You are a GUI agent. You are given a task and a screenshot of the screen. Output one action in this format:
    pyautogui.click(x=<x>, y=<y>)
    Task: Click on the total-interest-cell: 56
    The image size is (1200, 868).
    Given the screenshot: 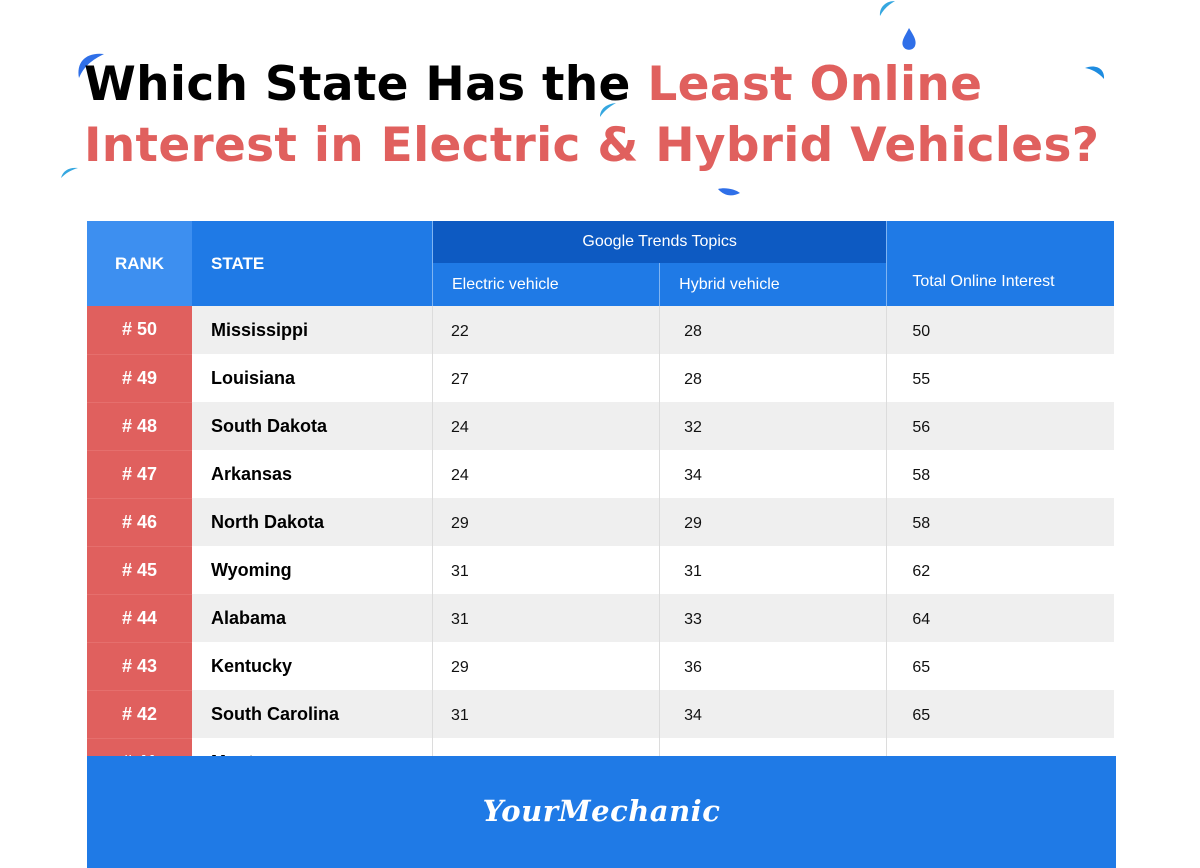 What is the action you would take?
    pyautogui.click(x=1000, y=426)
    